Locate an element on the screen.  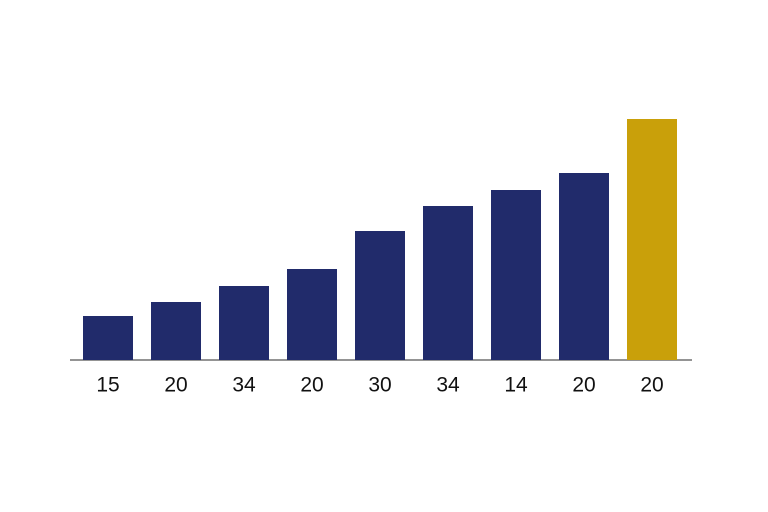
x-tick-label: 30 is located at coordinates (379, 385).